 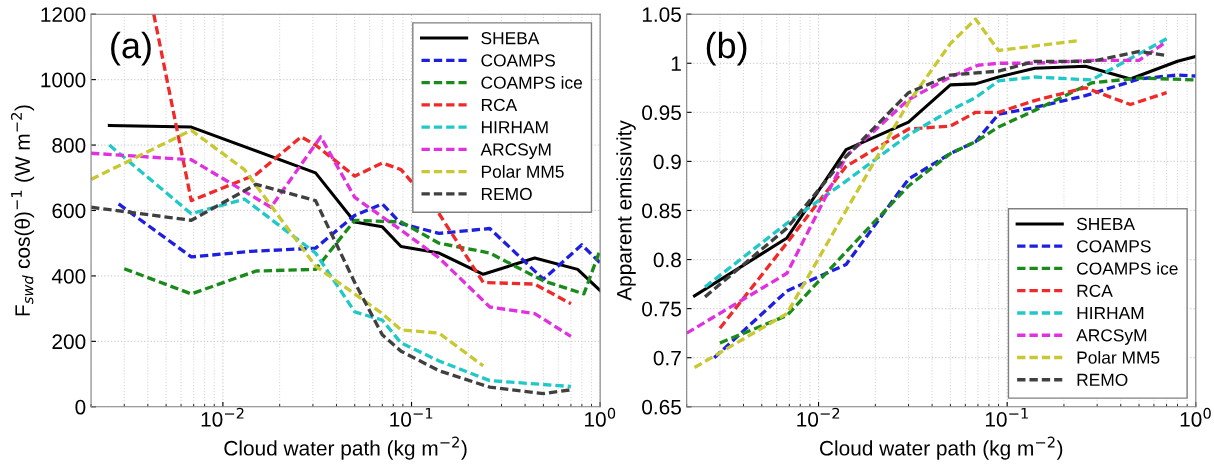 What do you see at coordinates (726, 48) in the screenshot?
I see `annotation: (b)` at bounding box center [726, 48].